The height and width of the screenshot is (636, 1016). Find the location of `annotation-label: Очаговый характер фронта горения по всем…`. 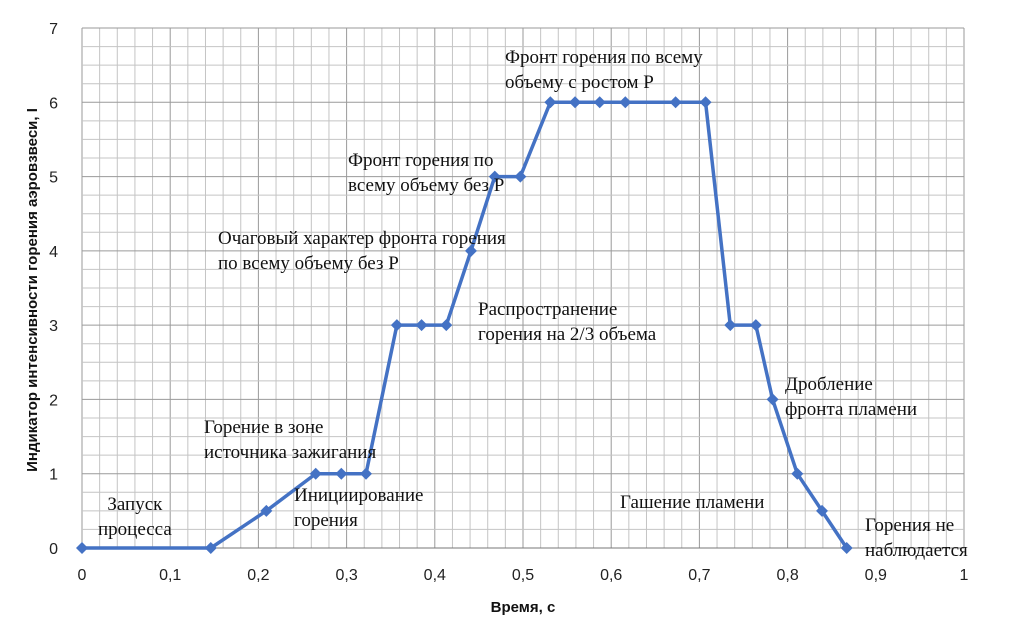

annotation-label: Очаговый характер фронта горения по всем… is located at coordinates (362, 251).